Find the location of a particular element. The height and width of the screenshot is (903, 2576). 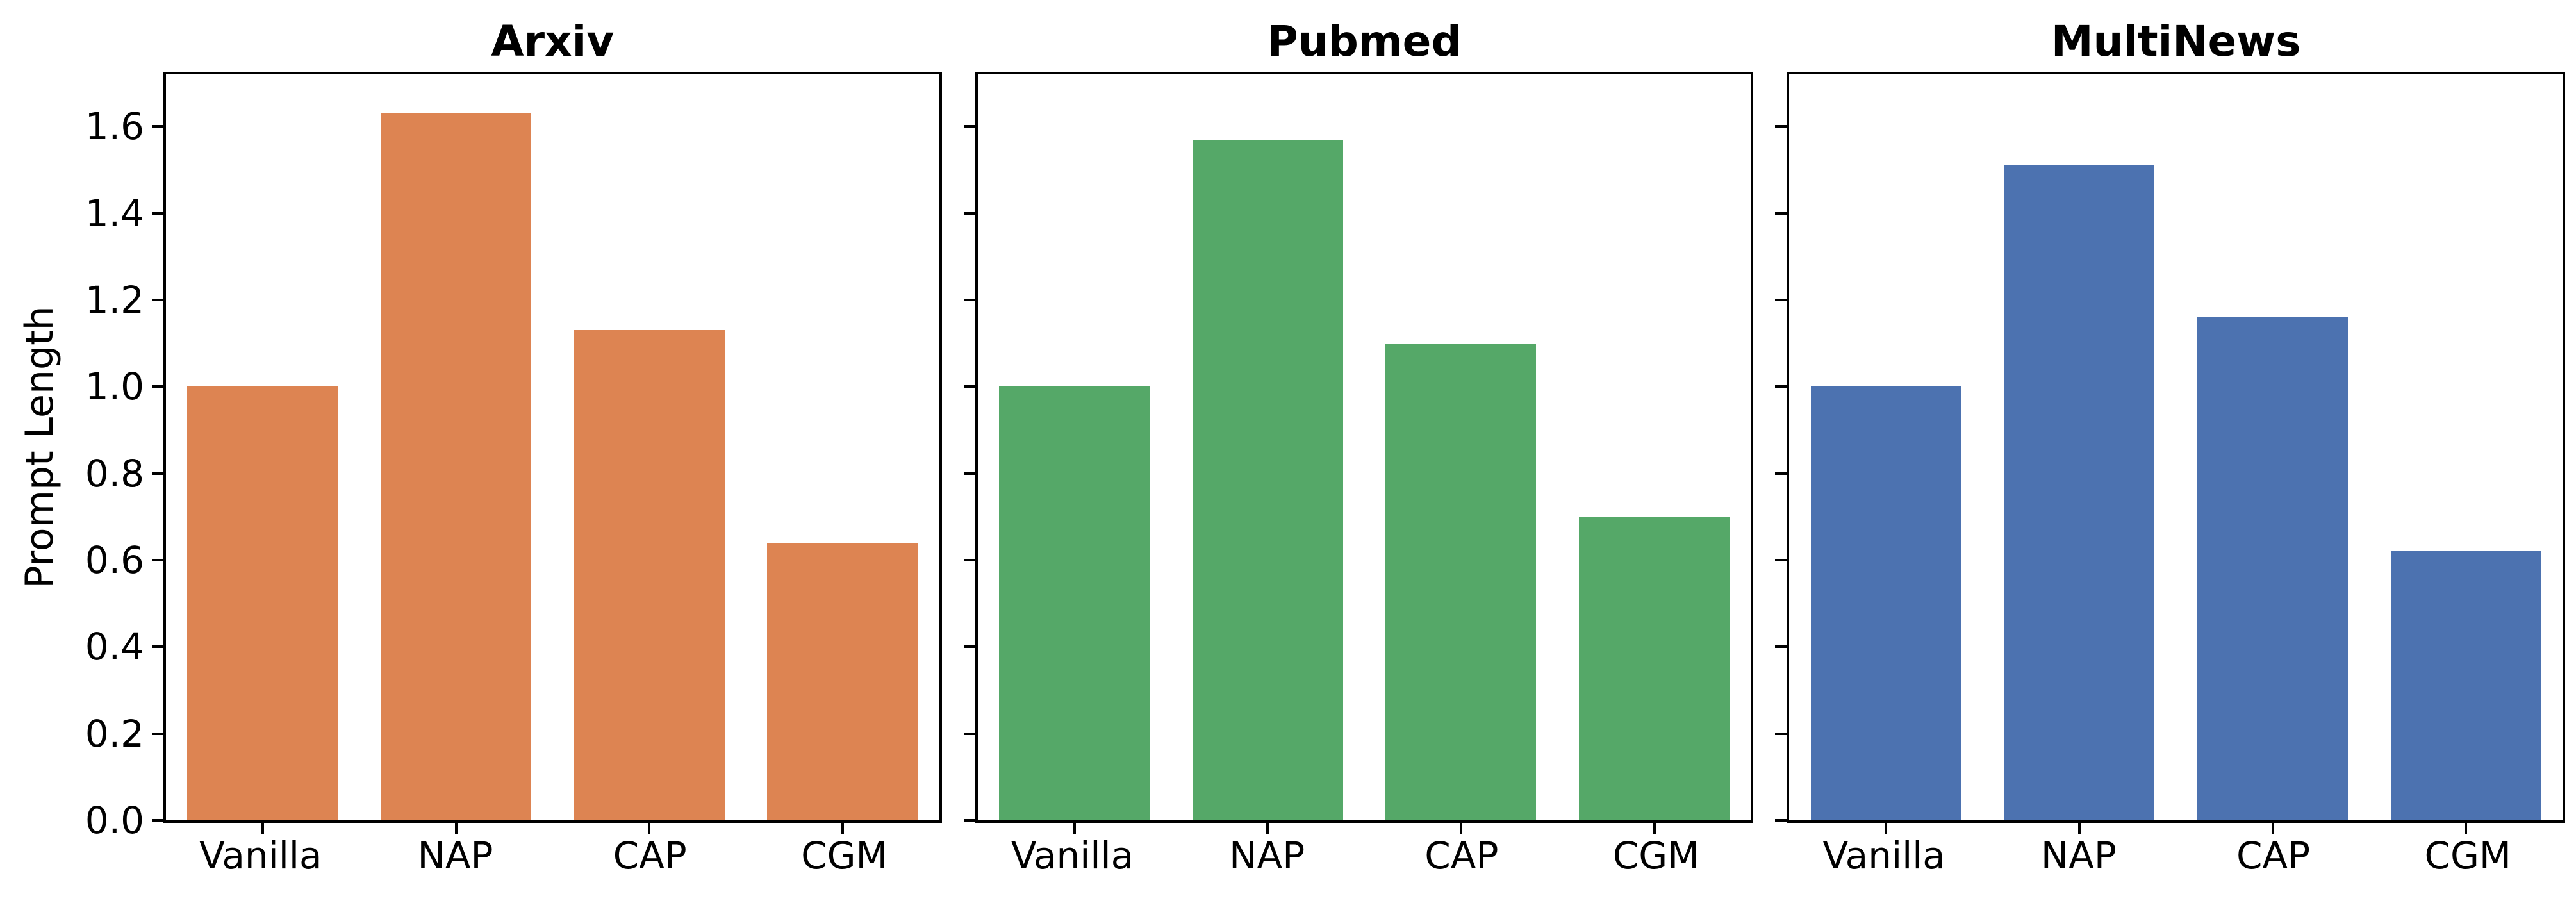

bar-cgm-multinews is located at coordinates (2465, 685).